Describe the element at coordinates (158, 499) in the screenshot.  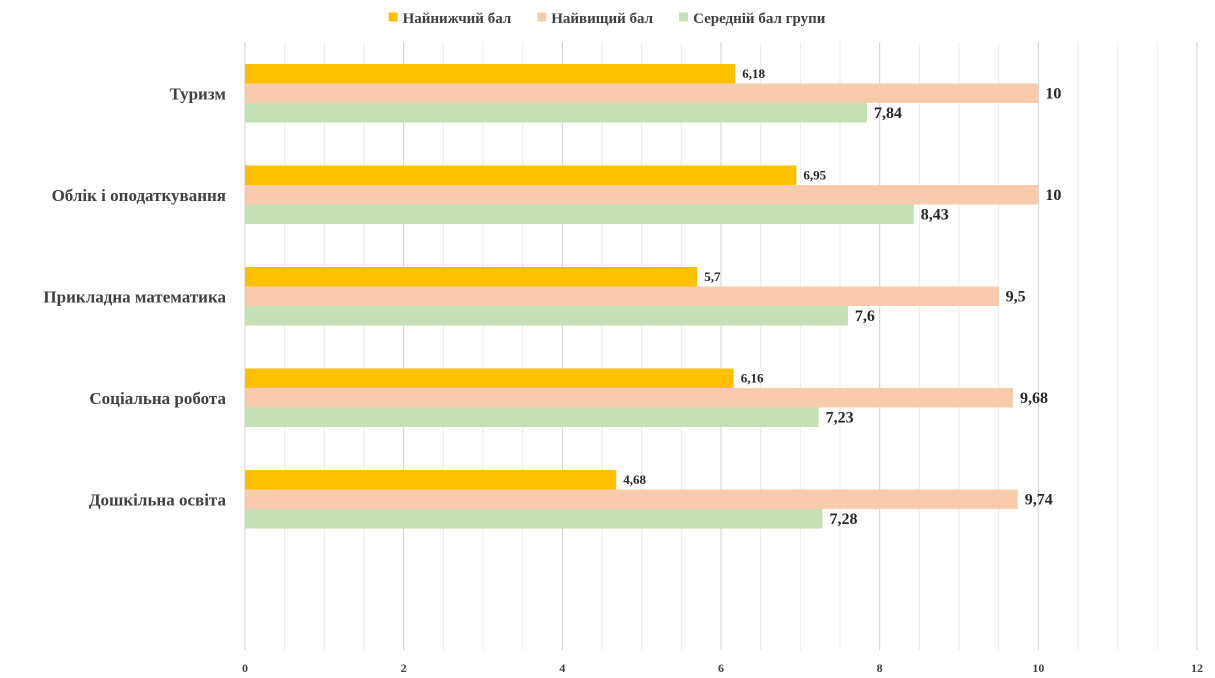
I see `category-label: Дошкільна освіта` at that location.